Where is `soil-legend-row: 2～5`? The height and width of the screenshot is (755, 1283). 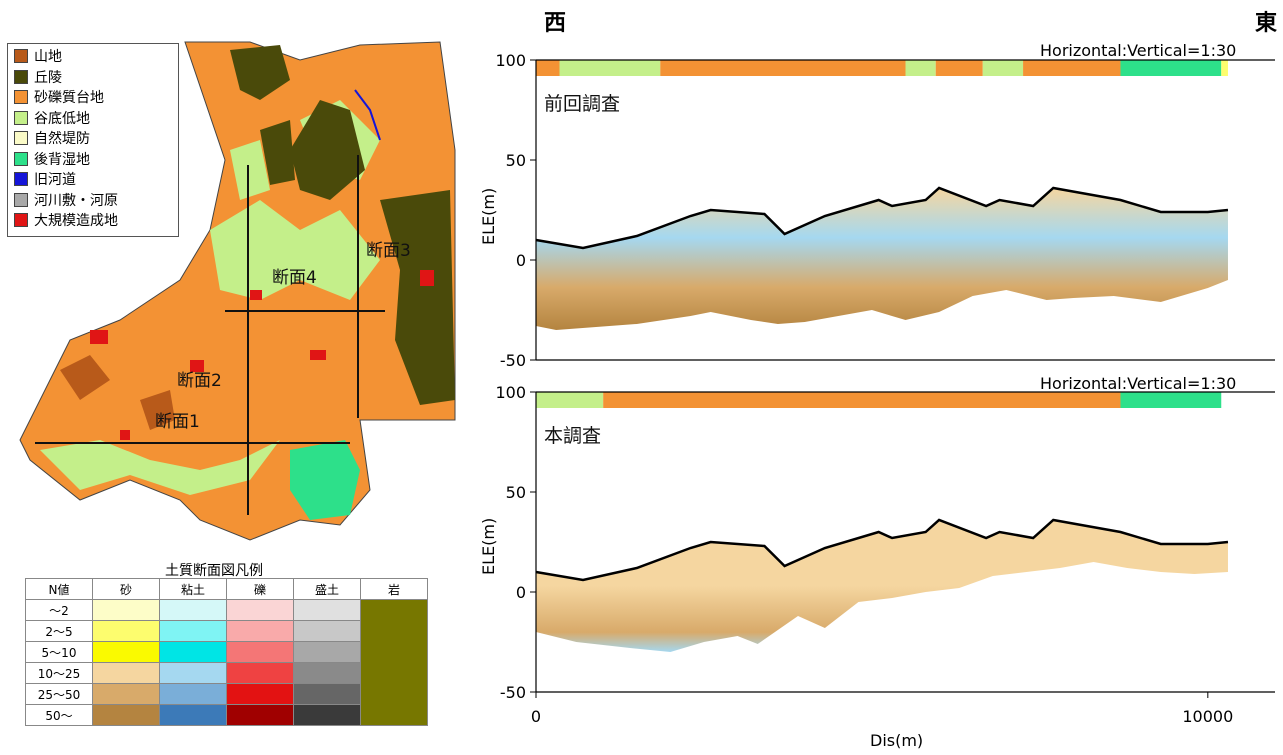
soil-legend-row: 2～5 is located at coordinates (226, 631).